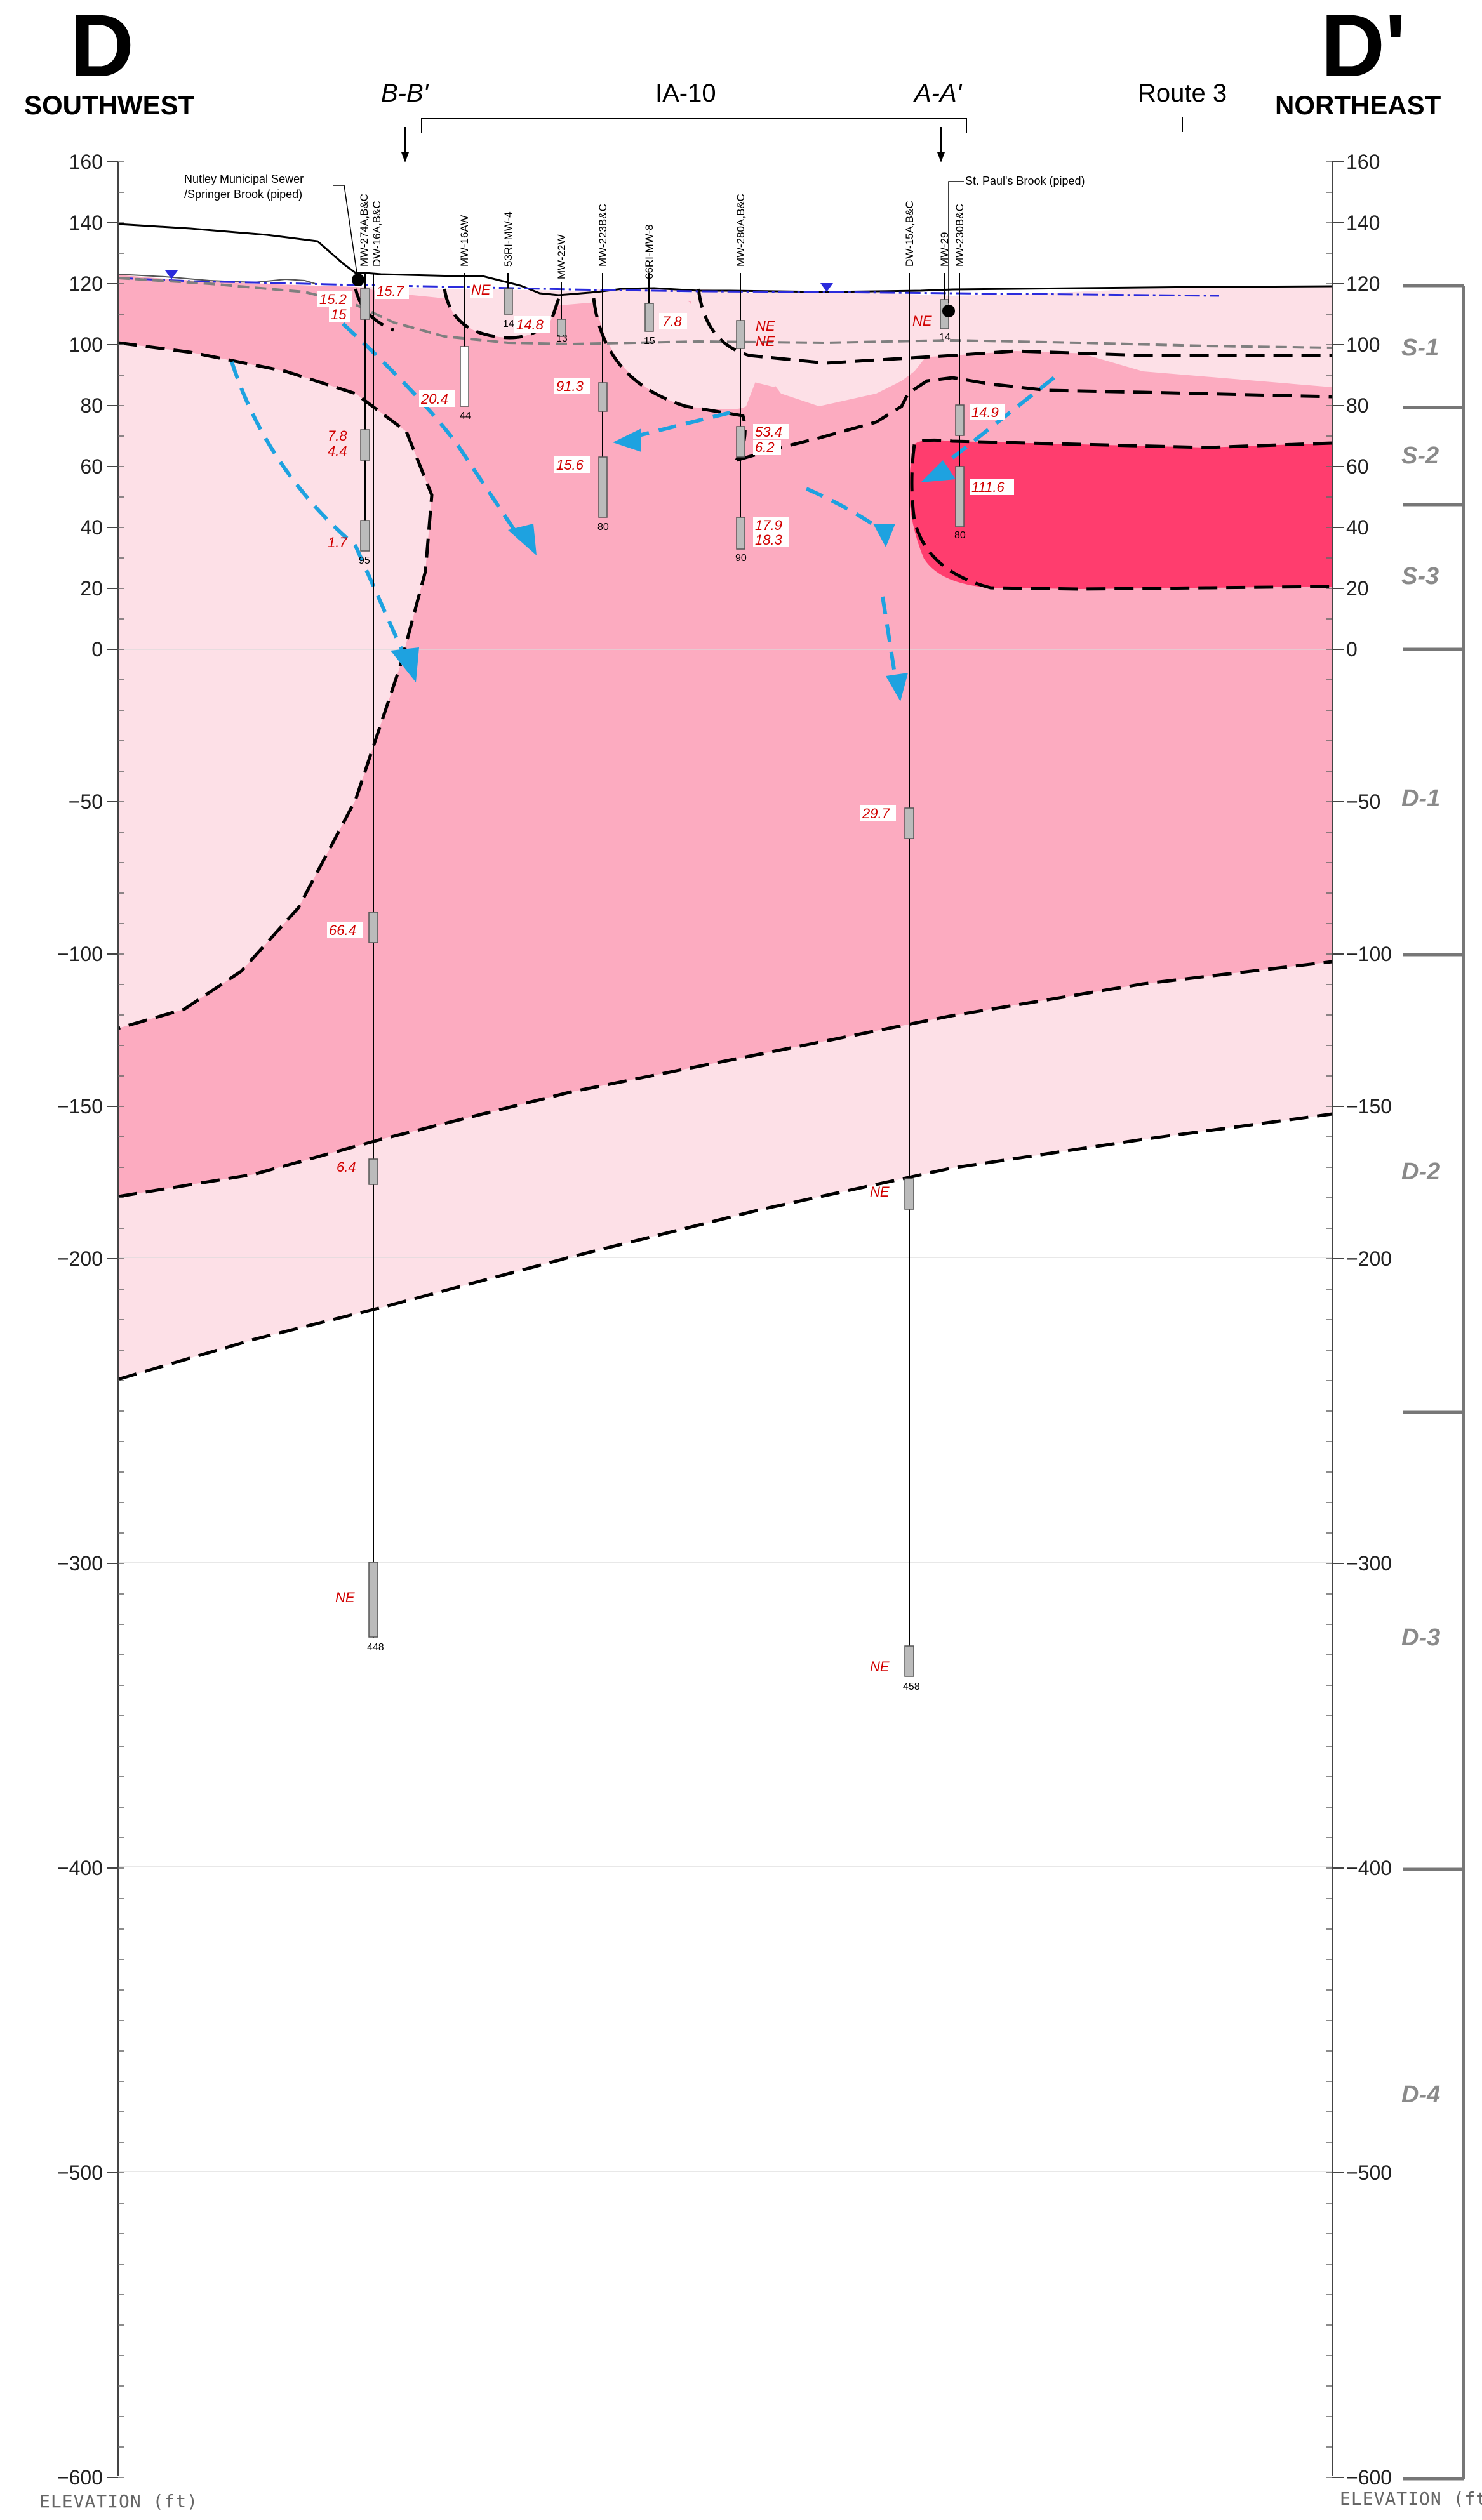  Describe the element at coordinates (1369, 2172) in the screenshot. I see `axis-tick-label: −500` at that location.